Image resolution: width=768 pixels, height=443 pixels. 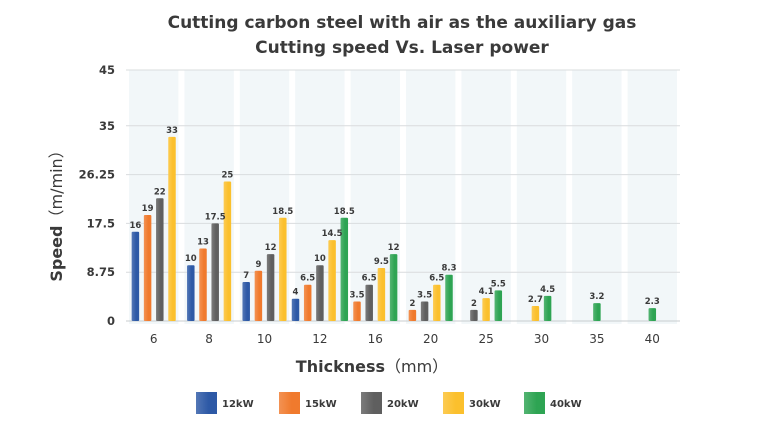 What do you see at coordinates (405, 339) in the screenshot?
I see `x-tick-labels: 6 8 10 12 16 20 25 30 35 40` at bounding box center [405, 339].